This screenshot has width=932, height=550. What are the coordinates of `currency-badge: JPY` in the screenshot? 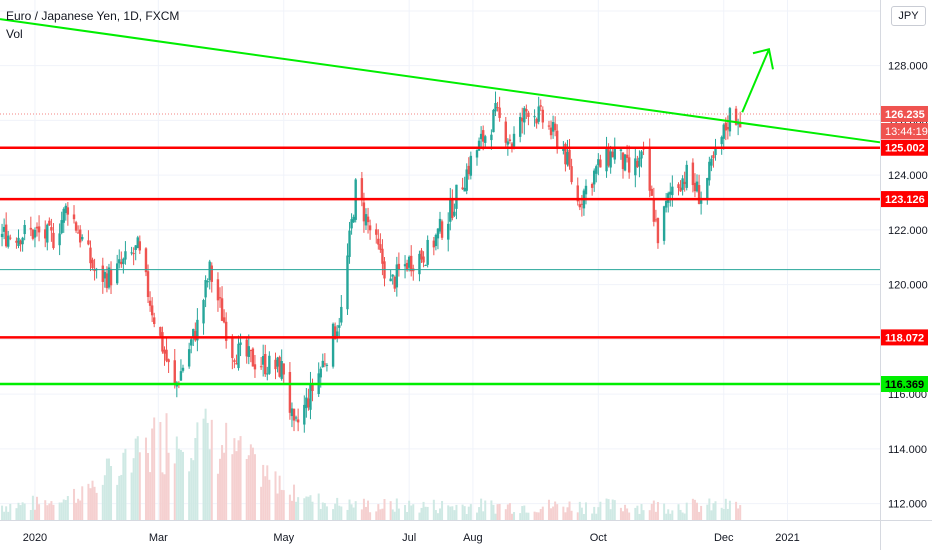 It's located at (908, 16).